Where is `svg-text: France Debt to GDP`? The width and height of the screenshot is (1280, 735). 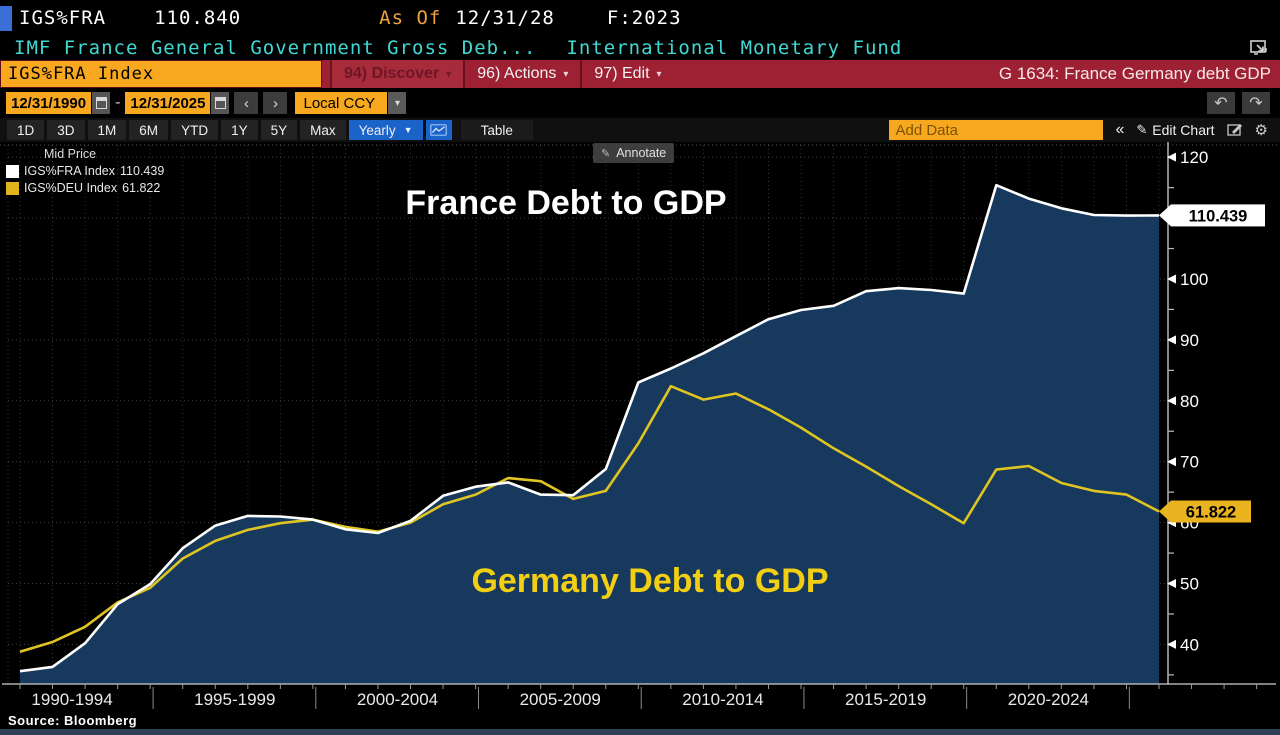
svg-text: France Debt to GDP is located at coordinates (565, 203).